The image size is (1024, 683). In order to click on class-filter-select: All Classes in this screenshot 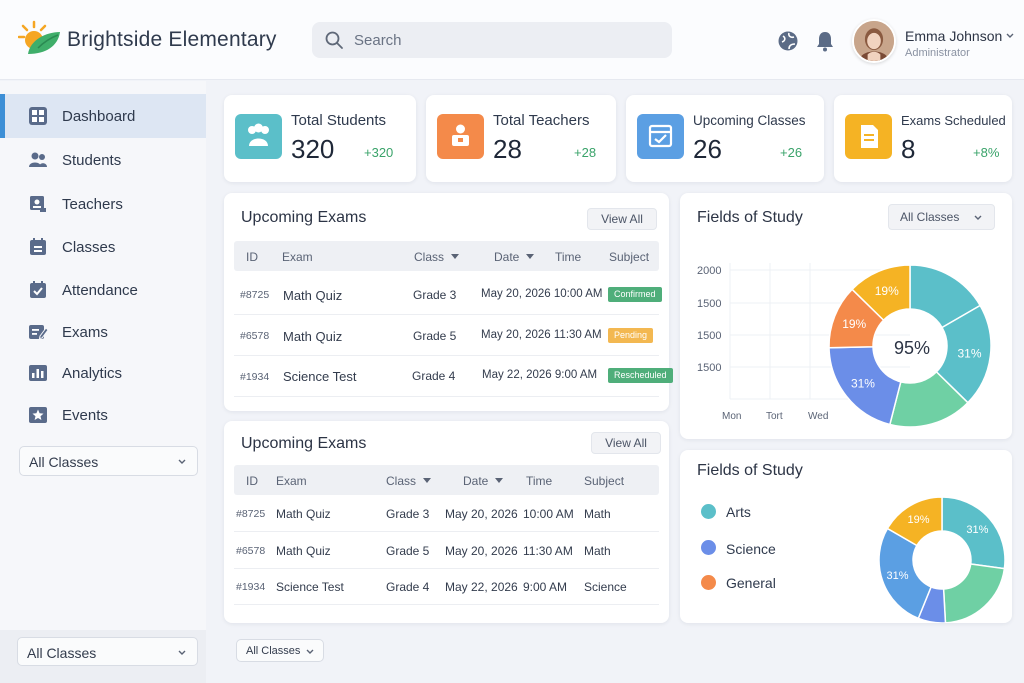, I will do `click(108, 461)`.